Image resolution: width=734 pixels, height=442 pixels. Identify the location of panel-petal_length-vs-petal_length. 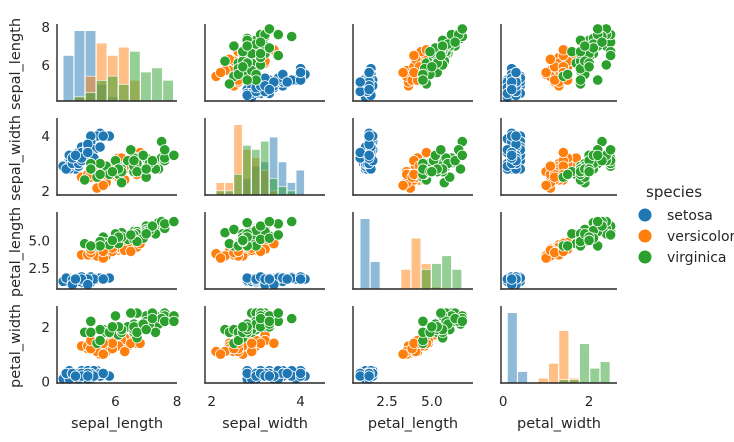
(412, 251).